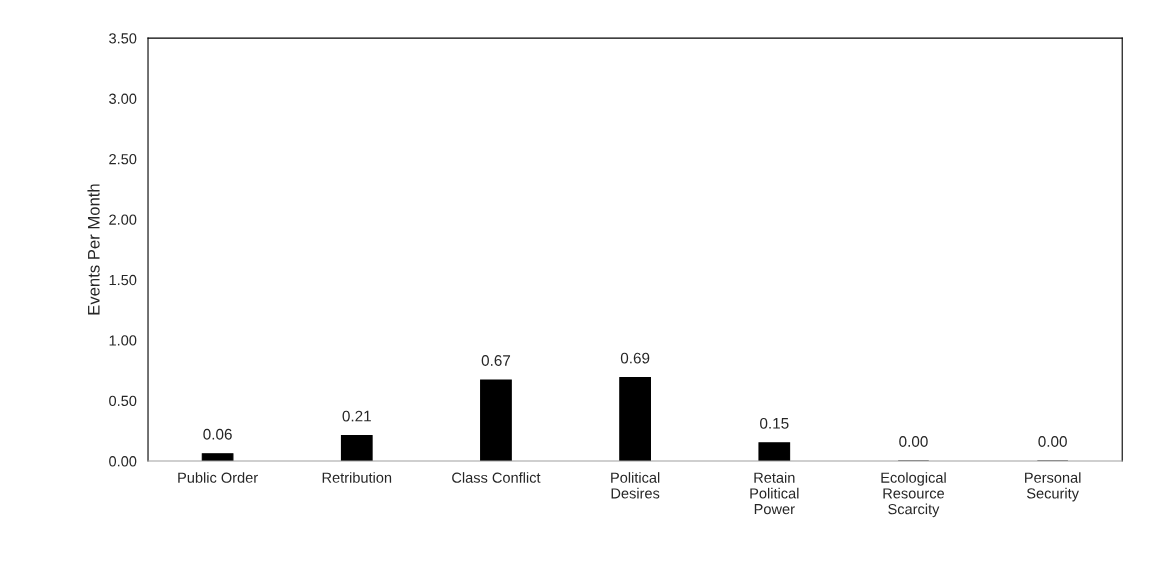 This screenshot has width=1151, height=577. What do you see at coordinates (496, 477) in the screenshot?
I see `x-tick-label: Class Conflict` at bounding box center [496, 477].